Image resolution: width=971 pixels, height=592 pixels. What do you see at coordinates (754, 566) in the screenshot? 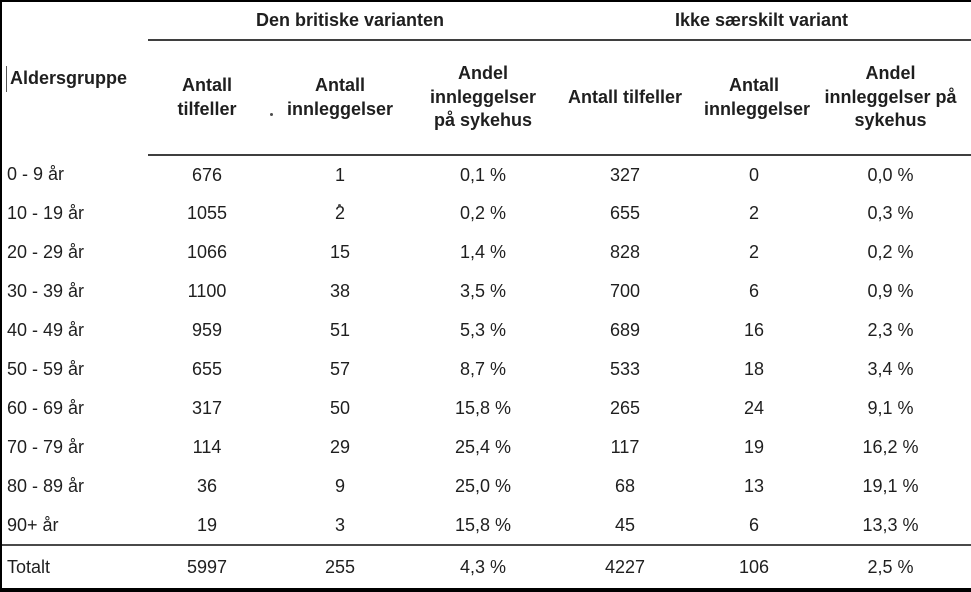
I see `total-cell-value: 106` at bounding box center [754, 566].